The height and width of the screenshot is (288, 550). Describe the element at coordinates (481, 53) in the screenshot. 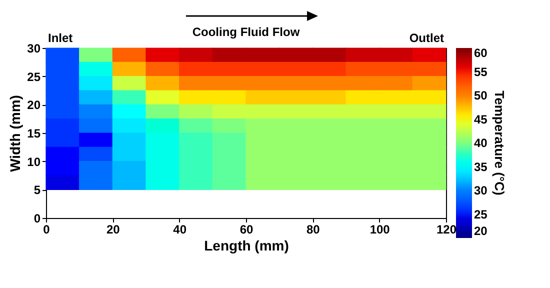

I see `color-bar-label: 60` at that location.